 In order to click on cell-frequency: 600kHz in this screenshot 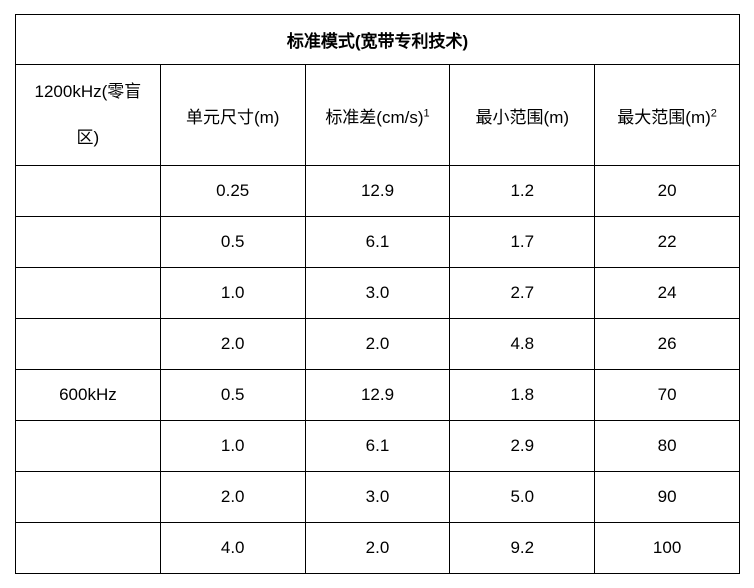, I will do `click(88, 395)`.